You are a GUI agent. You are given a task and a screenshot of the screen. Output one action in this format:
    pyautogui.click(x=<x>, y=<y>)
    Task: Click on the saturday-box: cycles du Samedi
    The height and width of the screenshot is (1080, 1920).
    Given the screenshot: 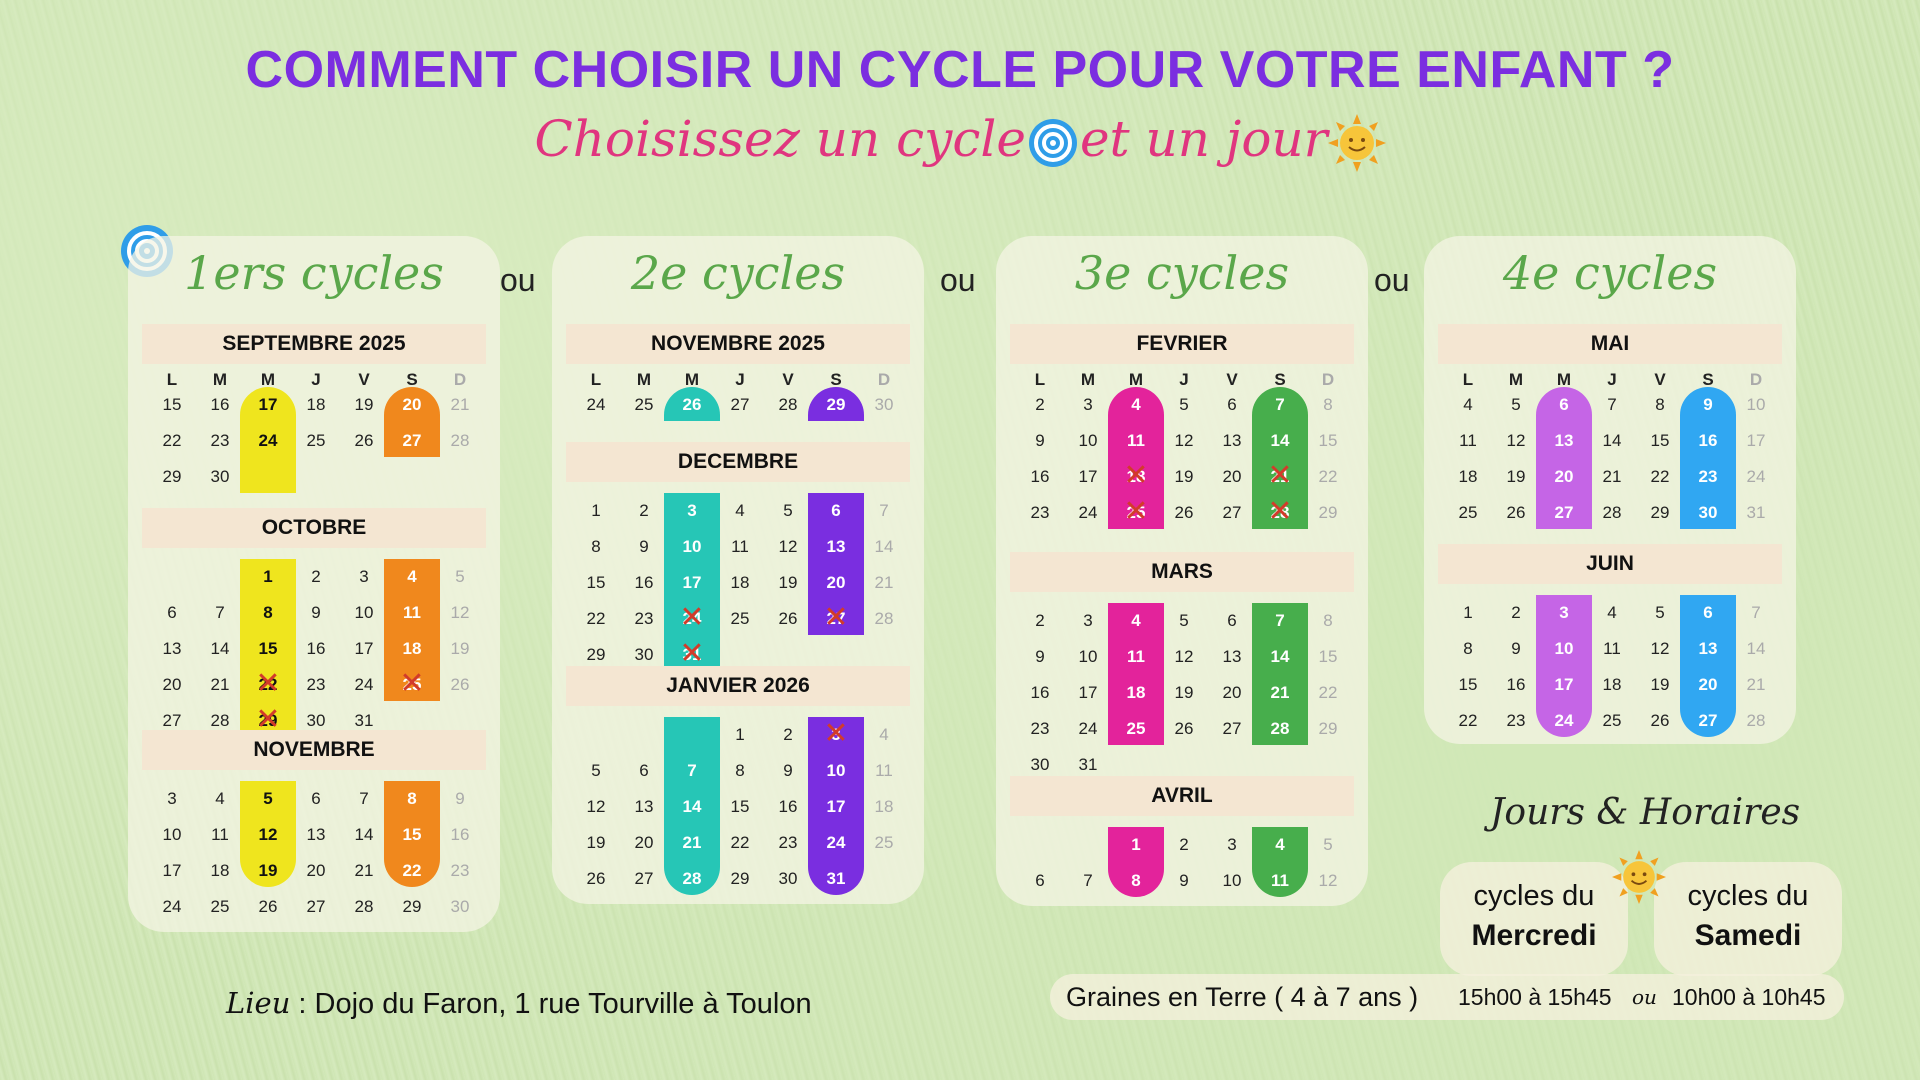 What is the action you would take?
    pyautogui.click(x=1748, y=919)
    